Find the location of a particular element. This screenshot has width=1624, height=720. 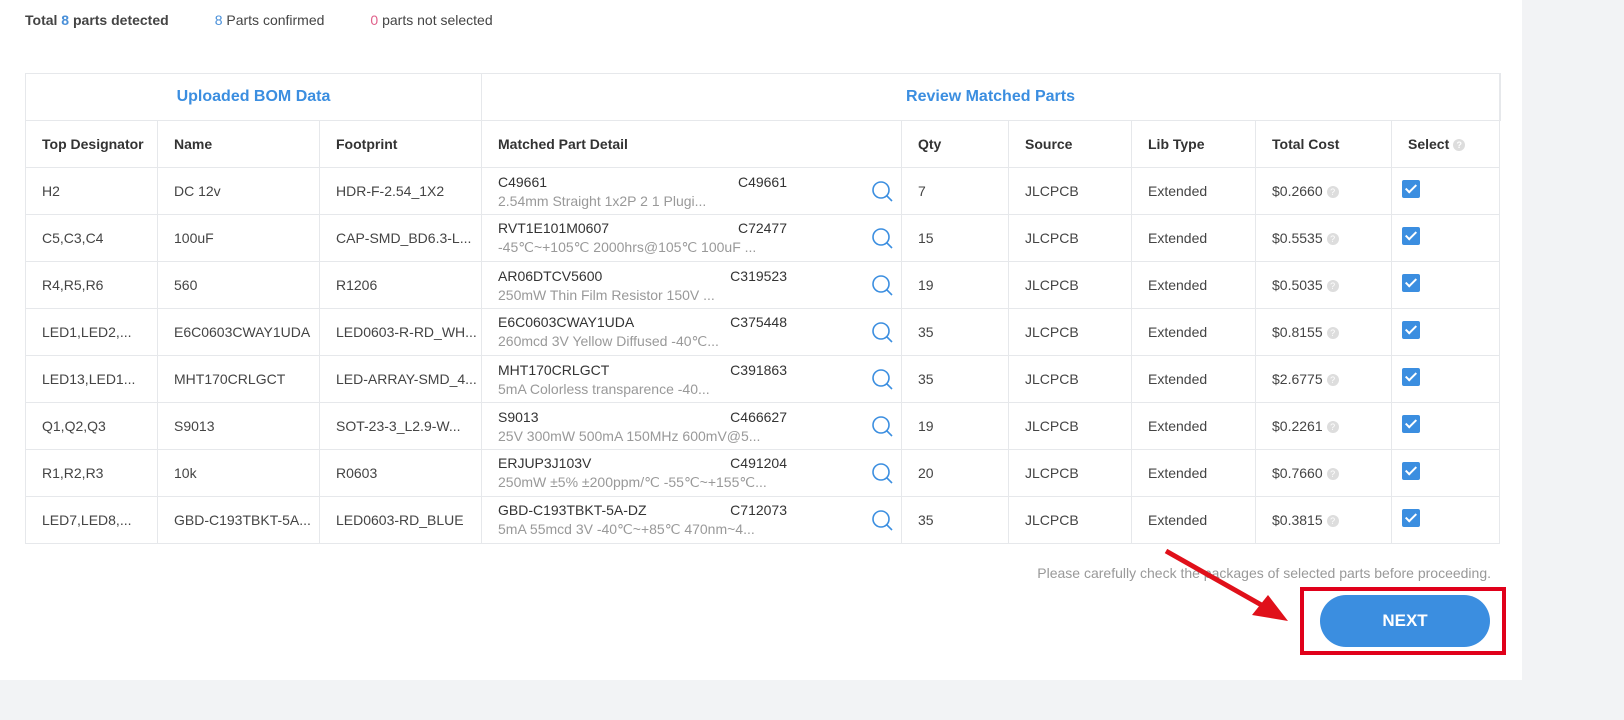

lcsc-number: C391863 is located at coordinates (758, 369).